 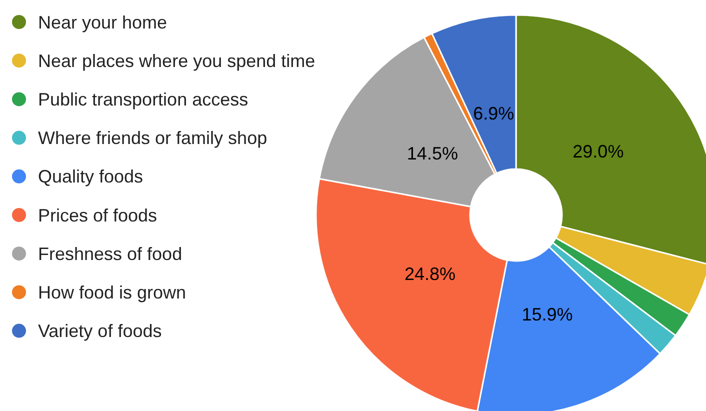 What do you see at coordinates (432, 153) in the screenshot?
I see `data-label: 14.5%` at bounding box center [432, 153].